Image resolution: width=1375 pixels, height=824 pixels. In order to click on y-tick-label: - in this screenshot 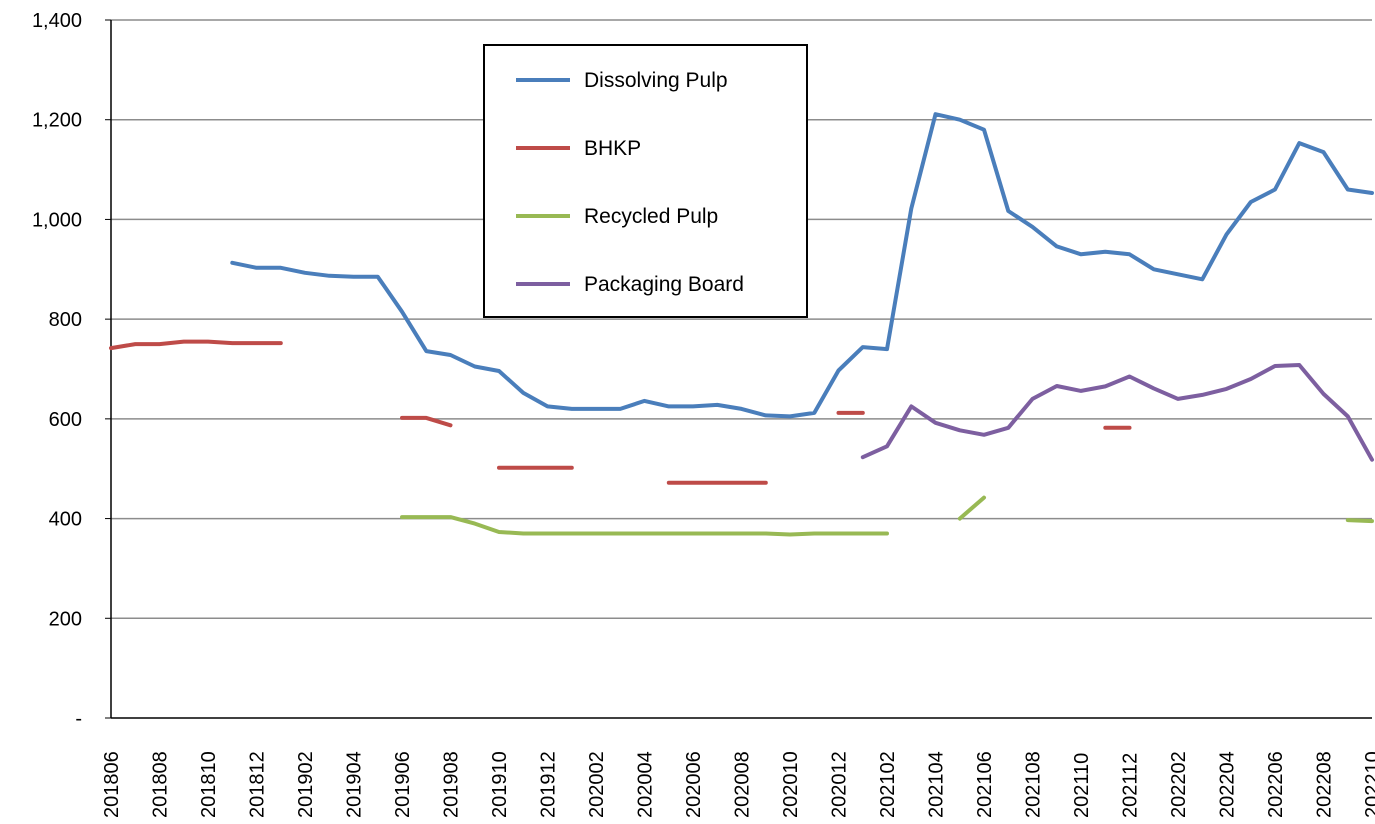, I will do `click(78, 719)`.